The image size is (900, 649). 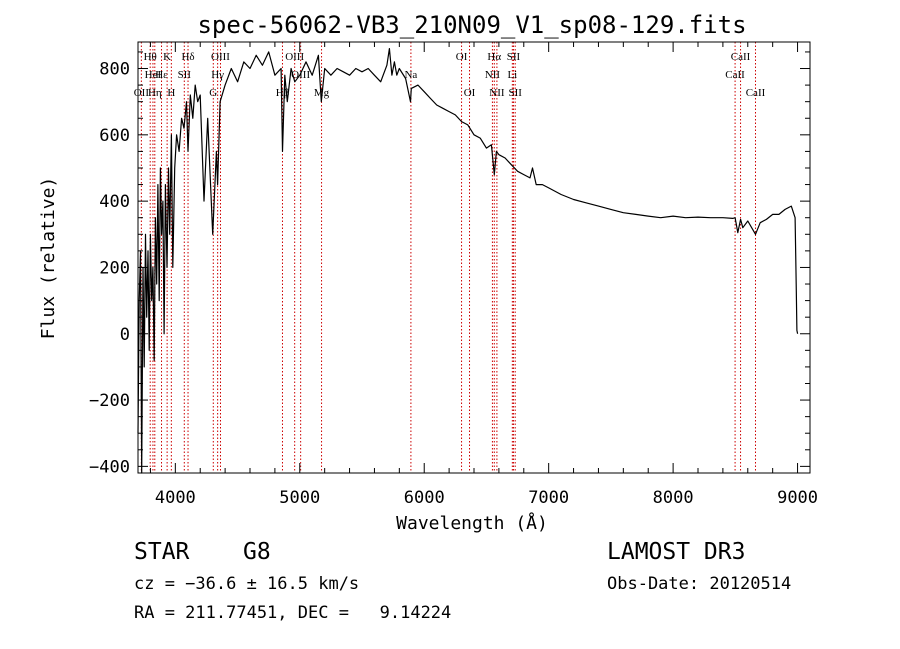 I want to click on line-label-19: Hα, so click(x=494, y=57).